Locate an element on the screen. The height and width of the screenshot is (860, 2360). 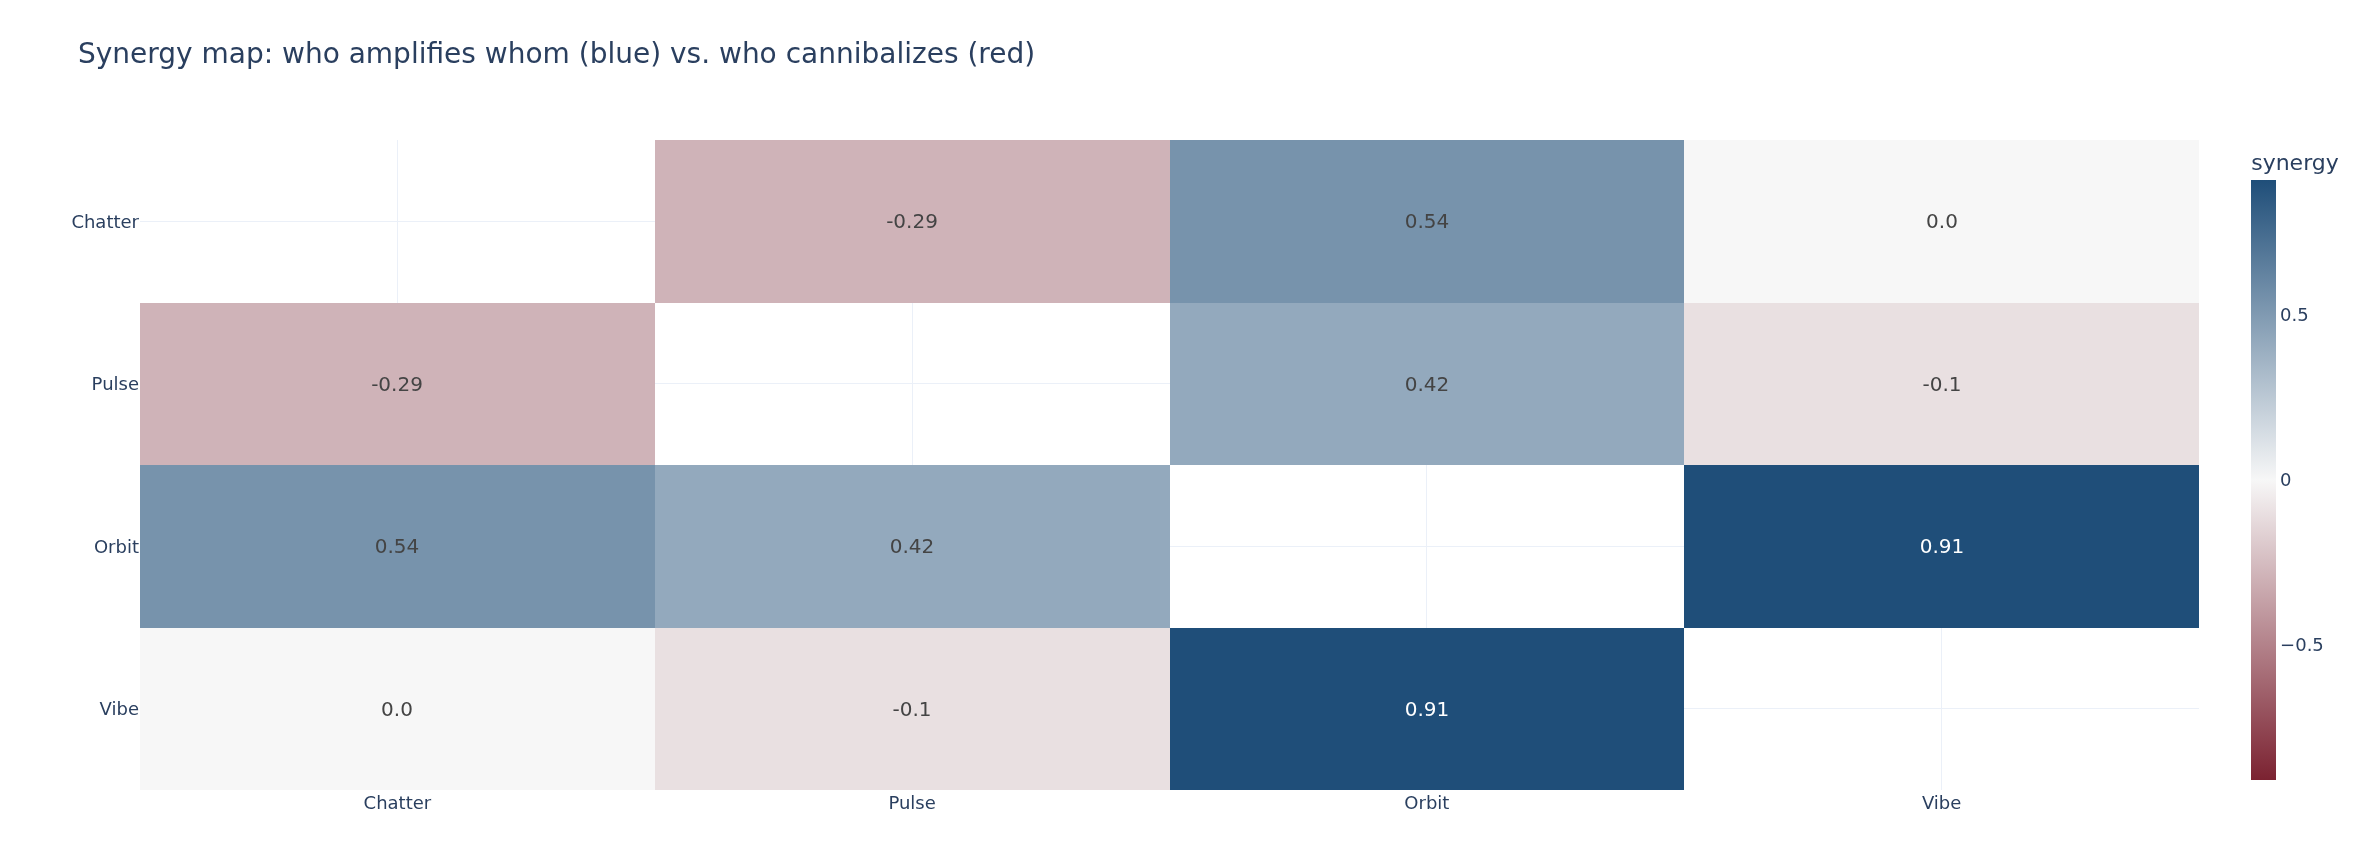
x-tick-label: Chatter is located at coordinates (397, 802).